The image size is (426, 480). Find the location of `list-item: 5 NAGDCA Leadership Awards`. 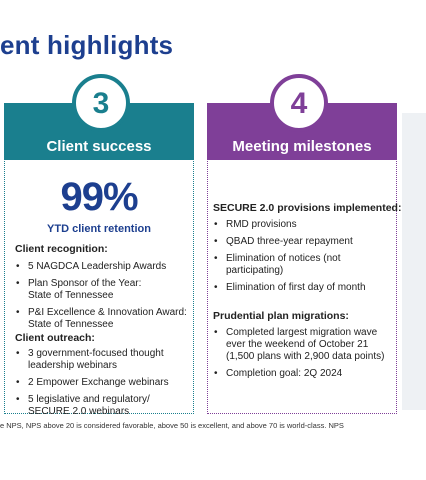

list-item: 5 NAGDCA Leadership Awards is located at coordinates (104, 267).